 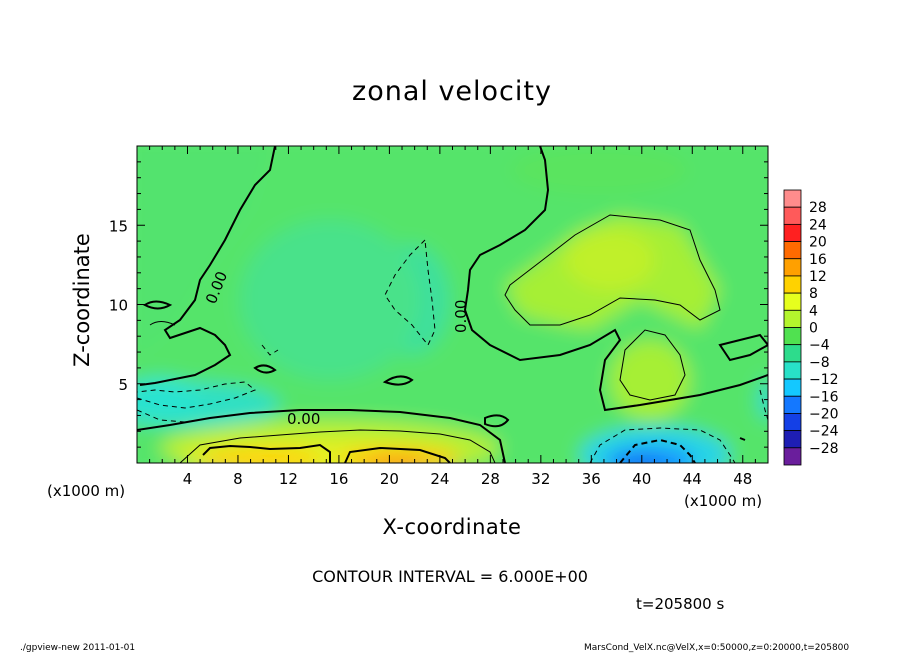 I want to click on x-tick-label: 8, so click(x=238, y=479).